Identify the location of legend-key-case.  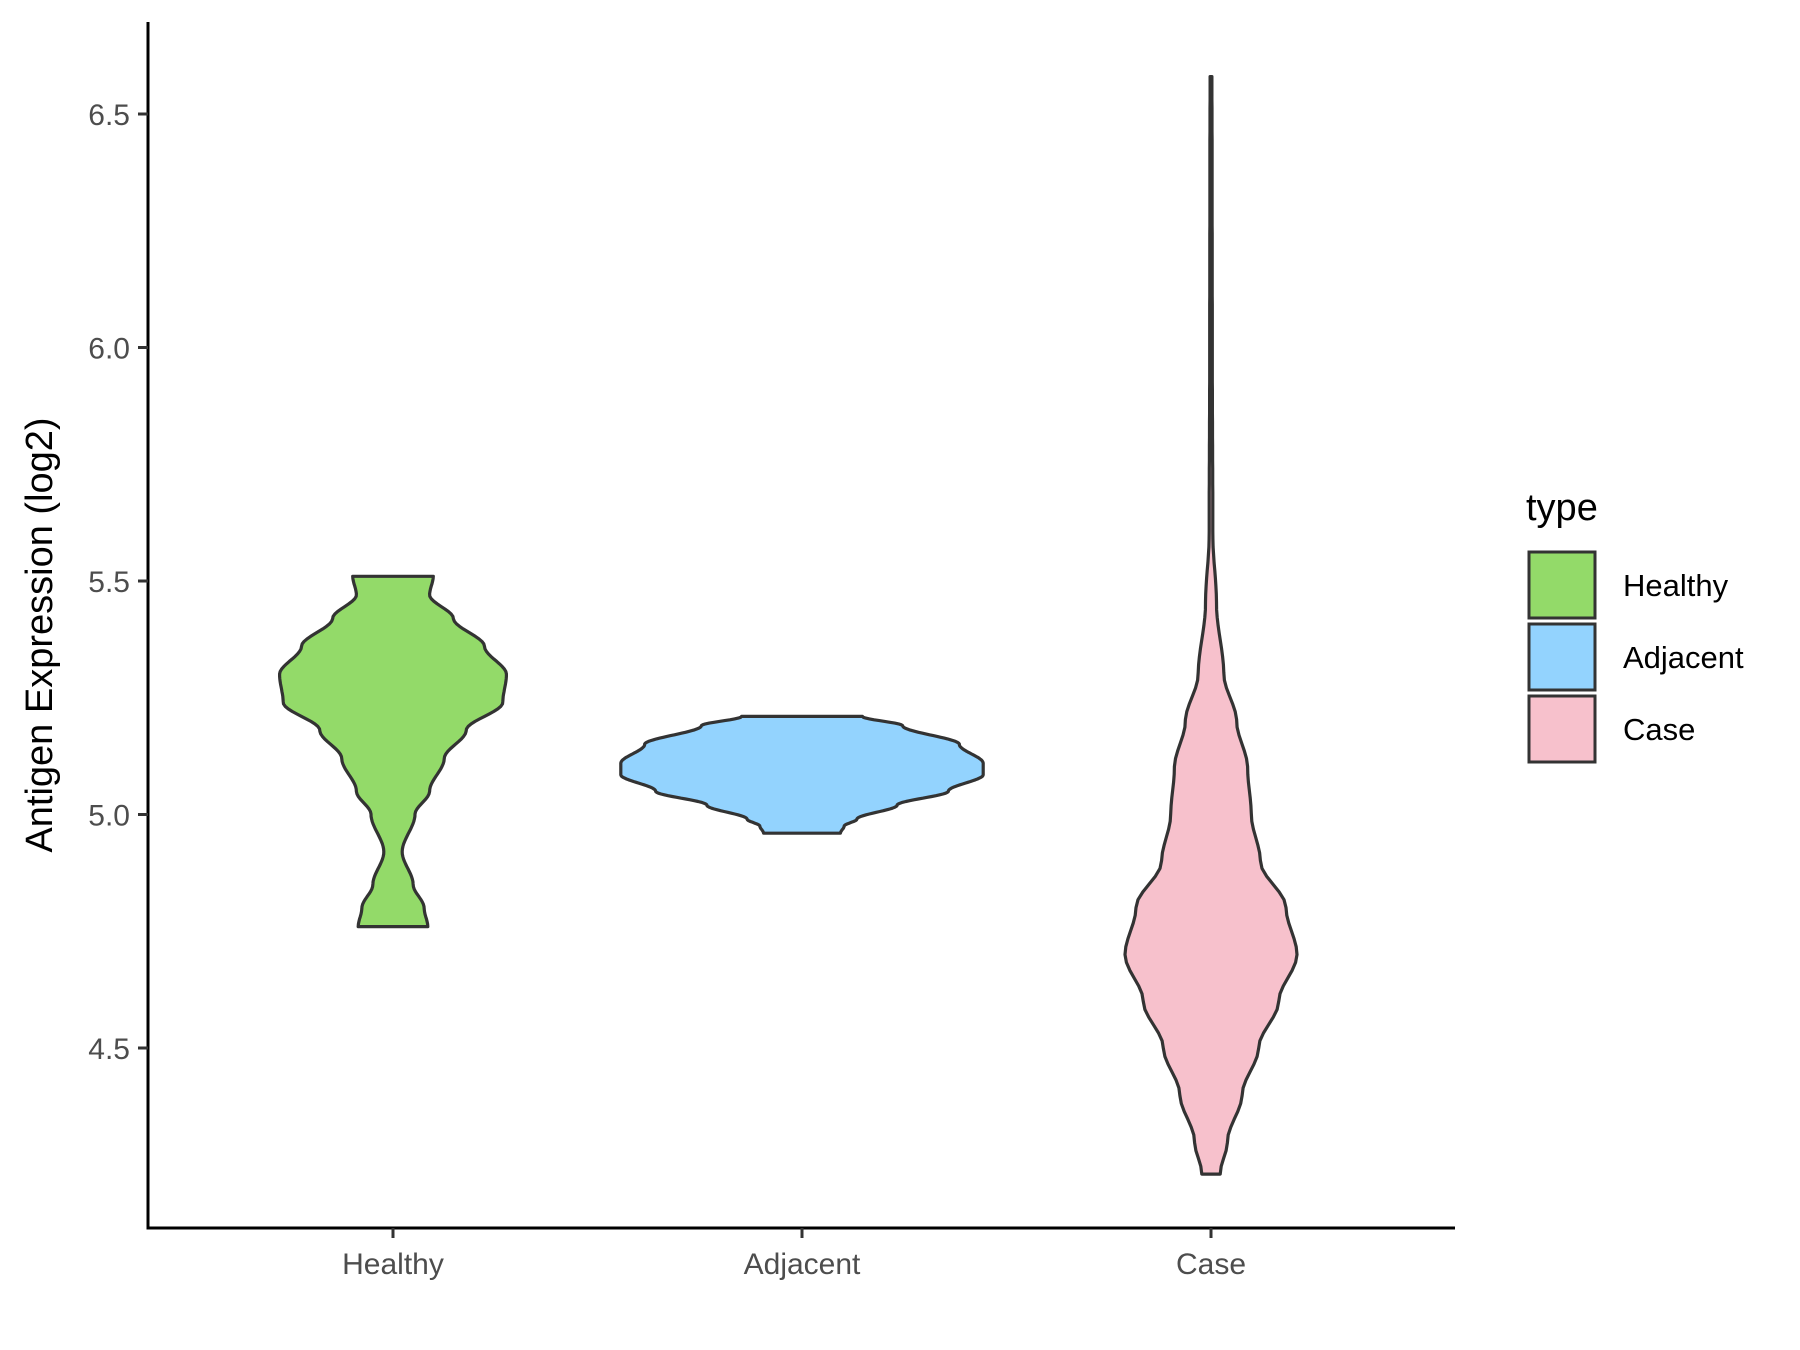
(1562, 729).